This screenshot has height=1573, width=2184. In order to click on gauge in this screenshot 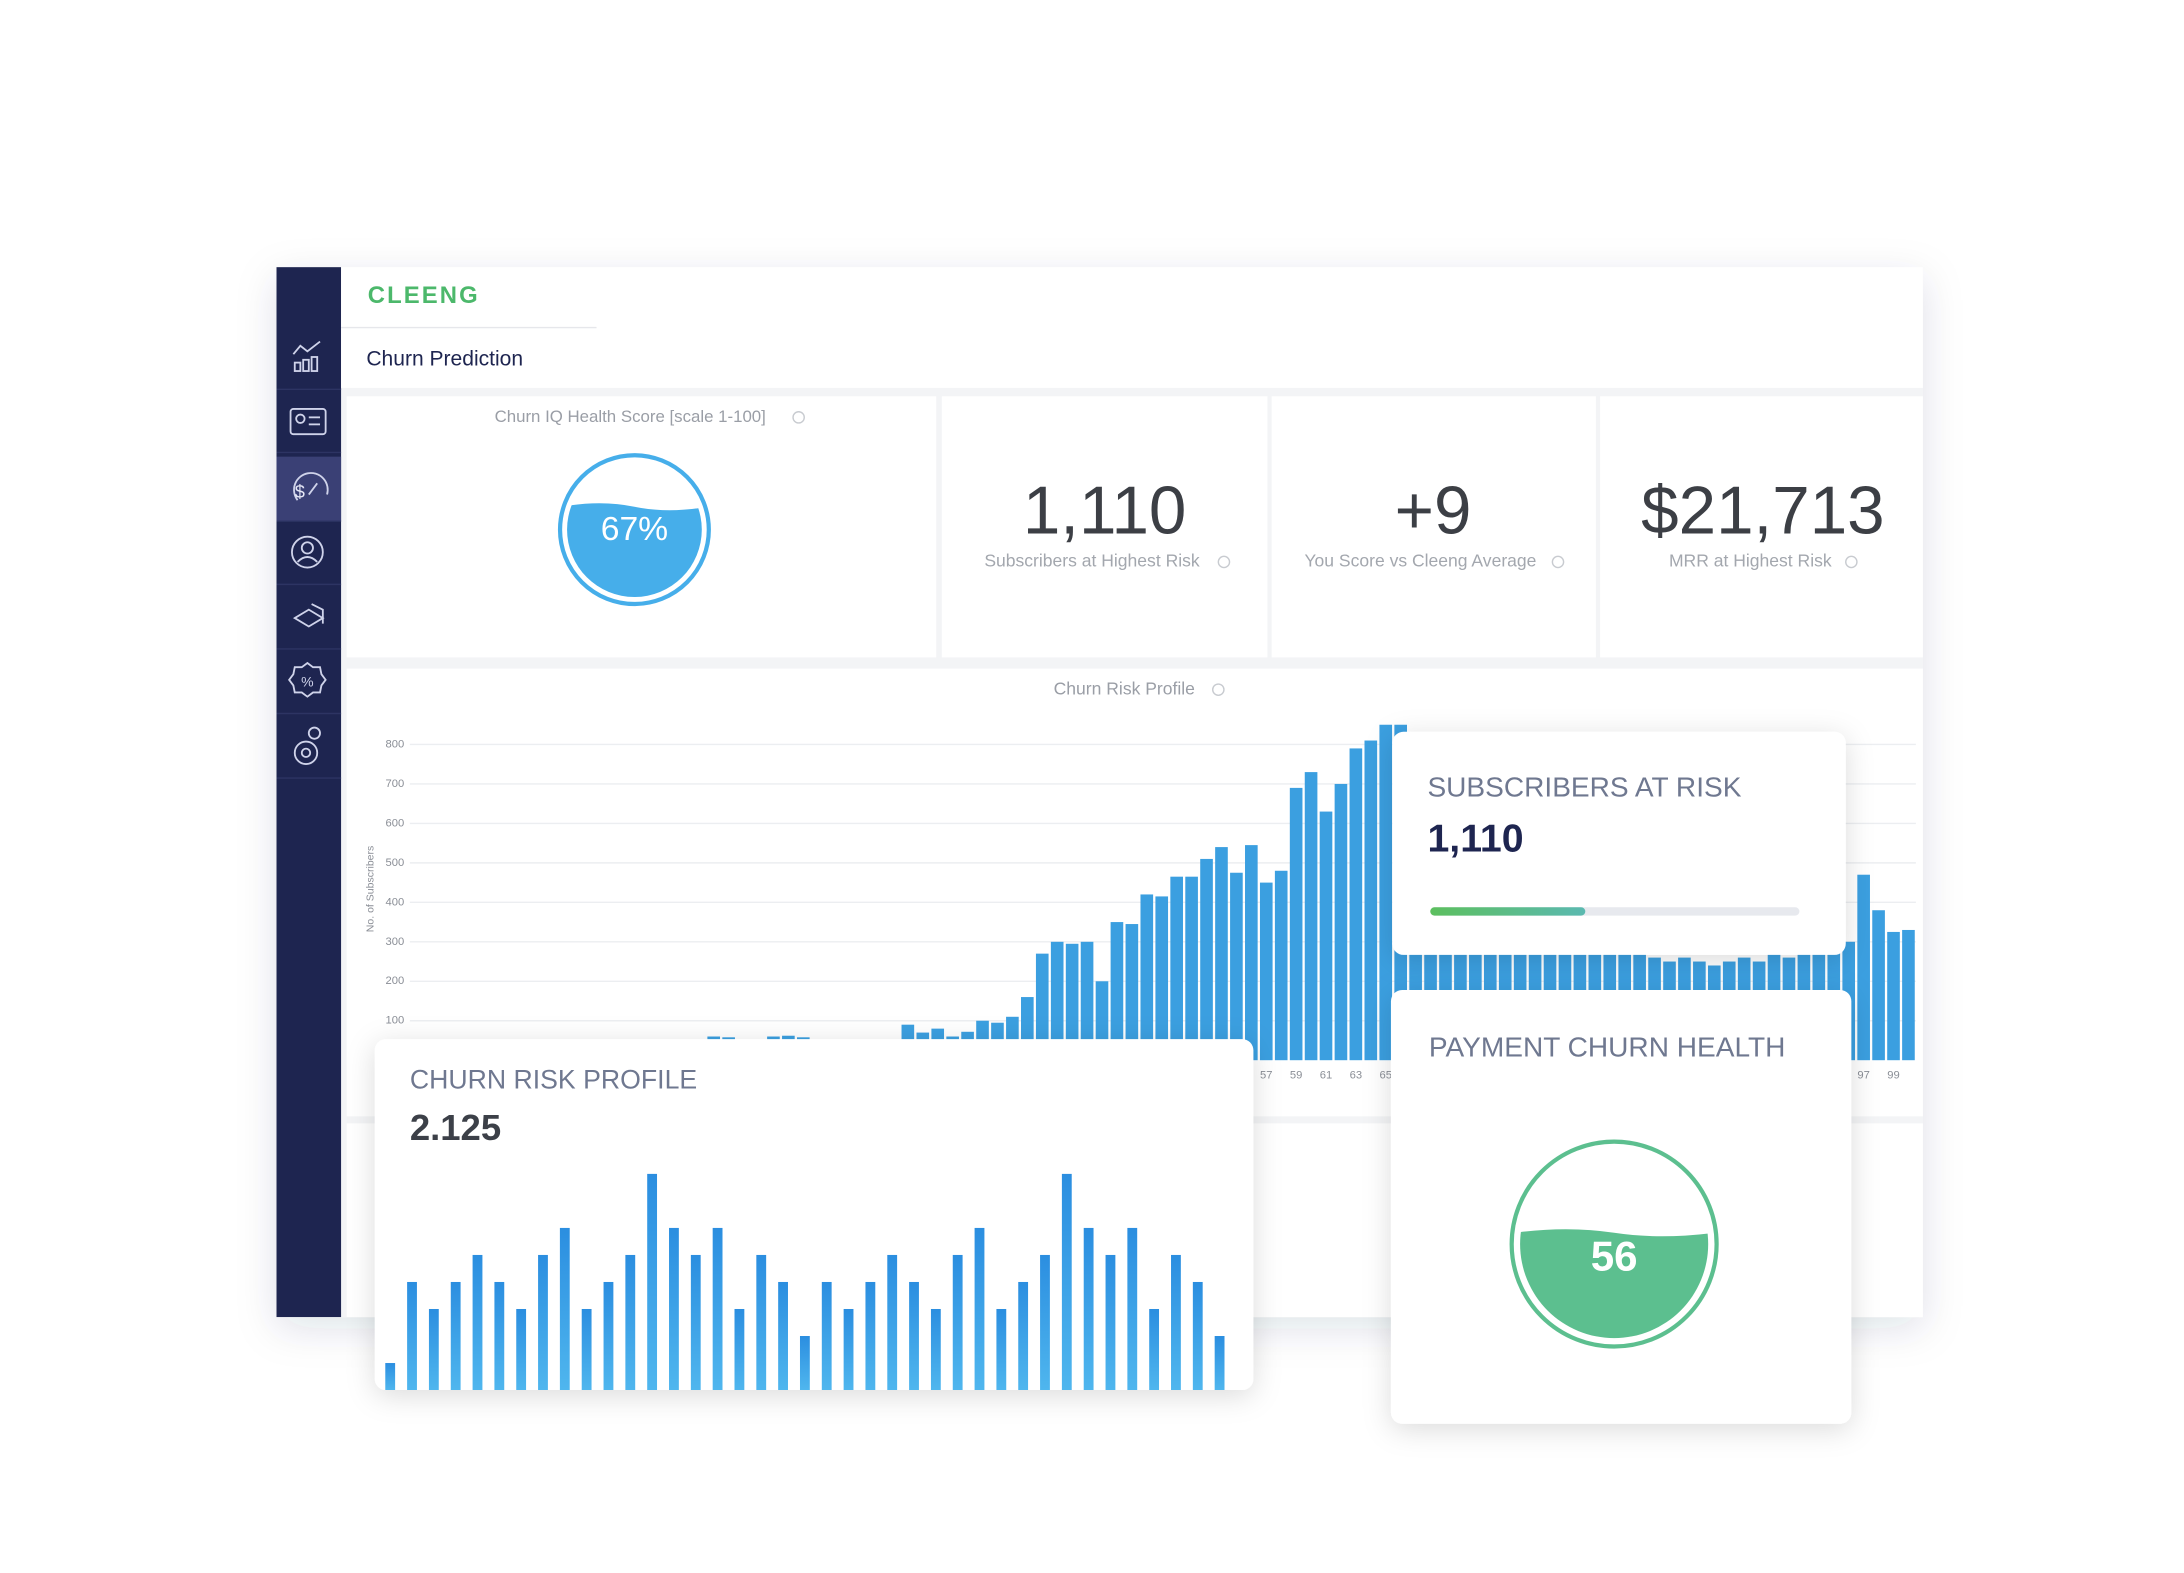, I will do `click(634, 550)`.